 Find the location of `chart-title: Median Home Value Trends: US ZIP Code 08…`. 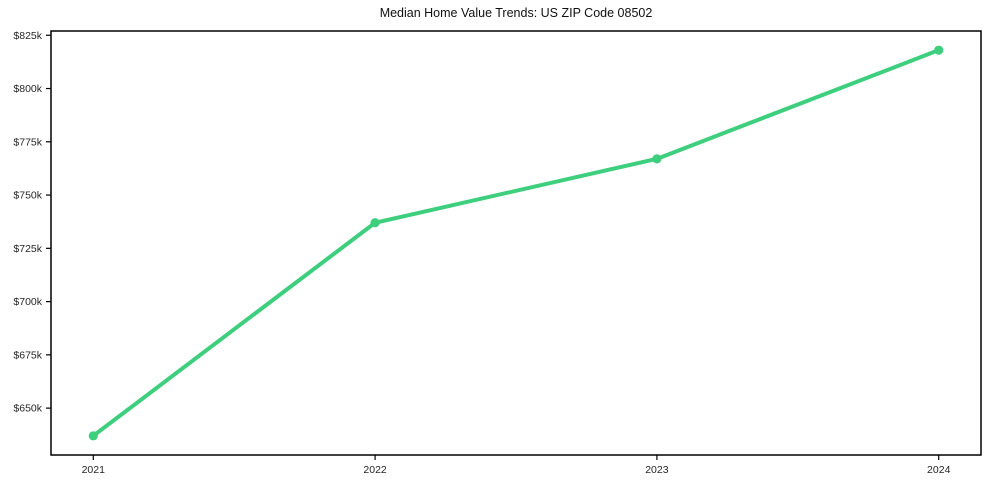

chart-title: Median Home Value Trends: US ZIP Code 08… is located at coordinates (516, 13).